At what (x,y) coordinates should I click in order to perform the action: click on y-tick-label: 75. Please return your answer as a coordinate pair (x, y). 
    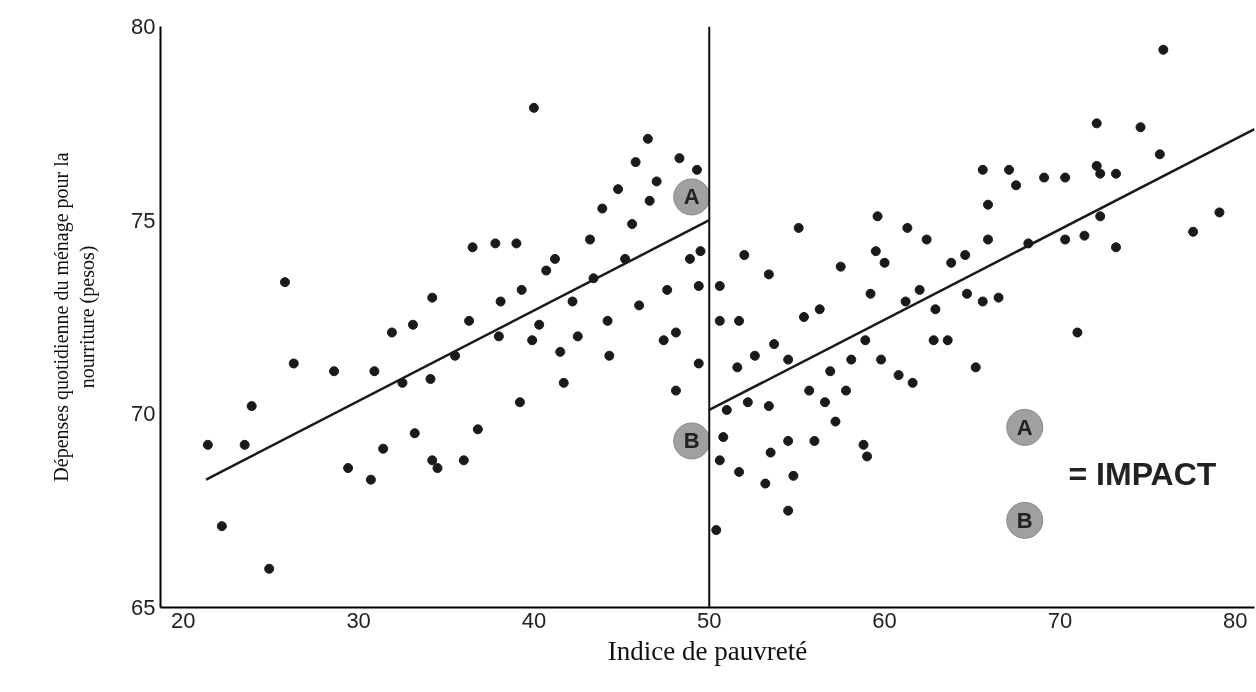
    Looking at the image, I should click on (143, 220).